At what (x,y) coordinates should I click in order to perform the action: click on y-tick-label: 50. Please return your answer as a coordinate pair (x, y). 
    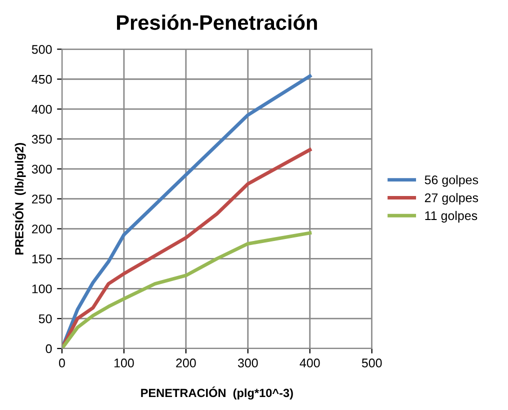
    Looking at the image, I should click on (45, 319).